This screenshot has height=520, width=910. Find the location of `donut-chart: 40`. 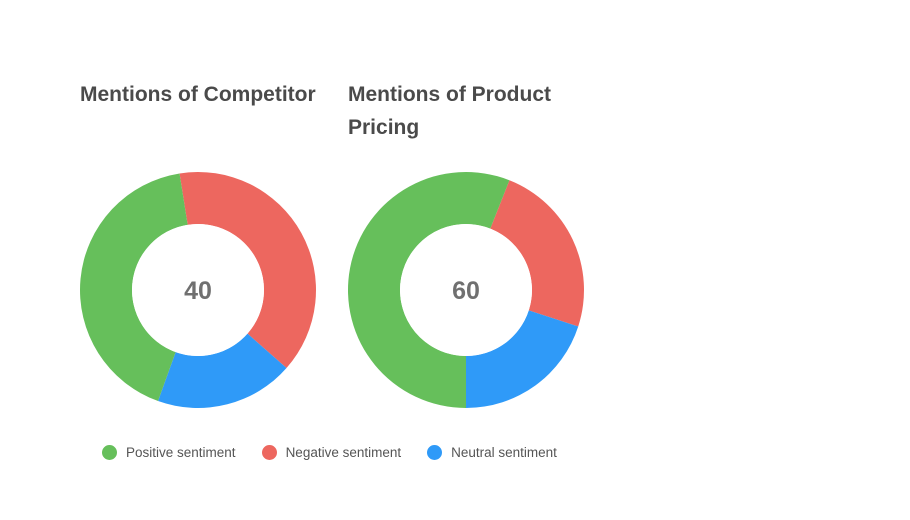

donut-chart: 40 is located at coordinates (197, 290).